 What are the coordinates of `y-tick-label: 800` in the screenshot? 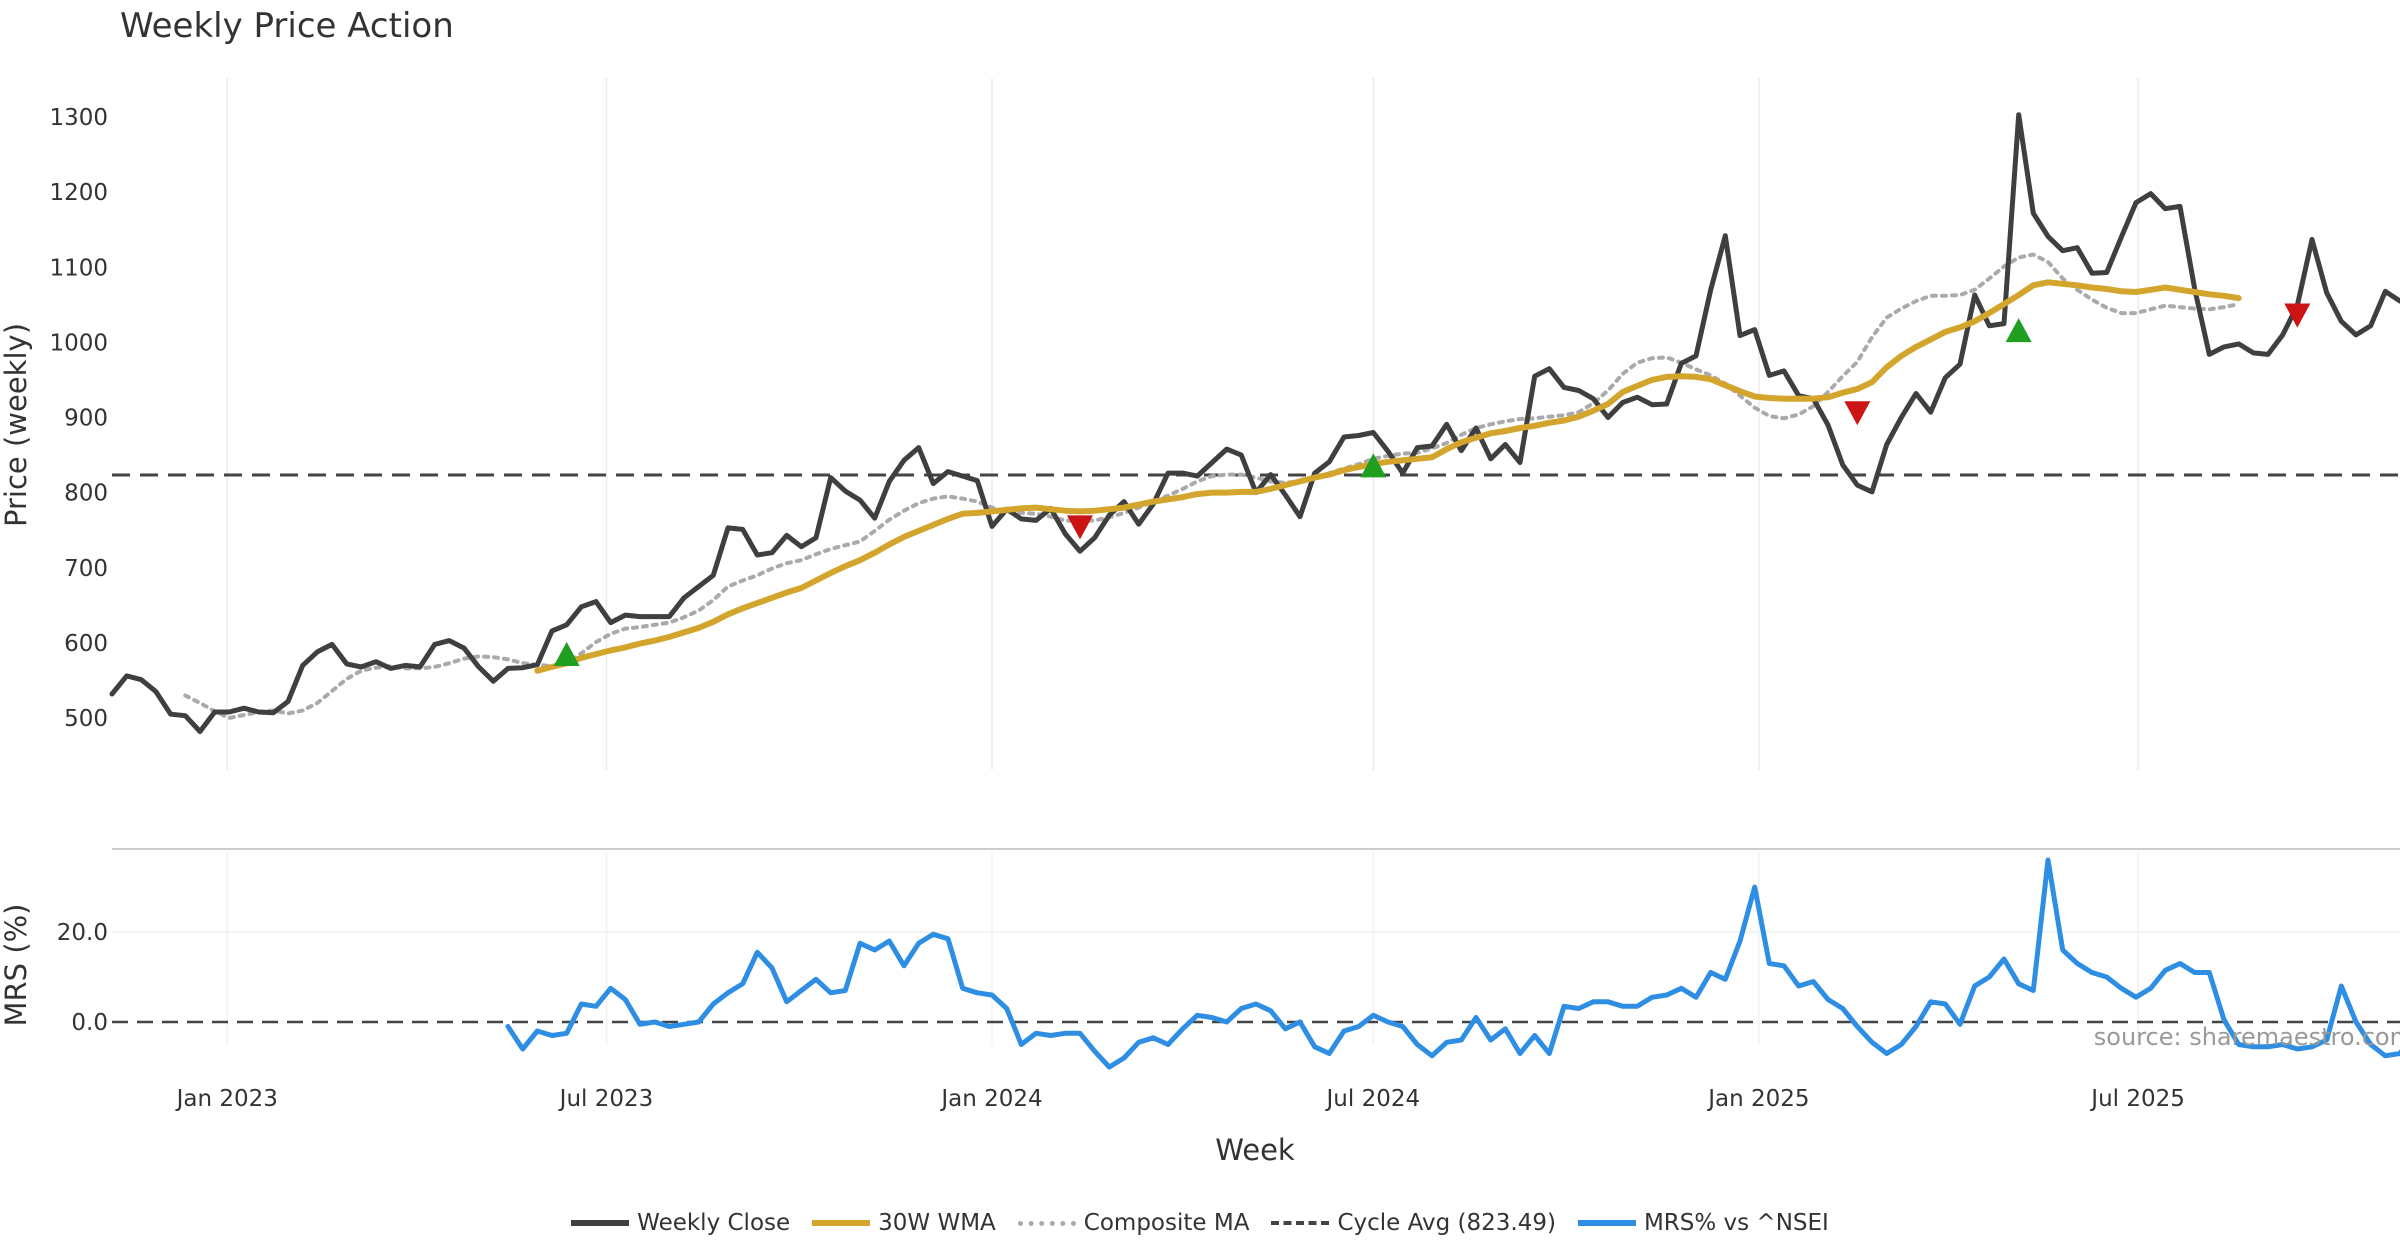 It's located at (86, 494).